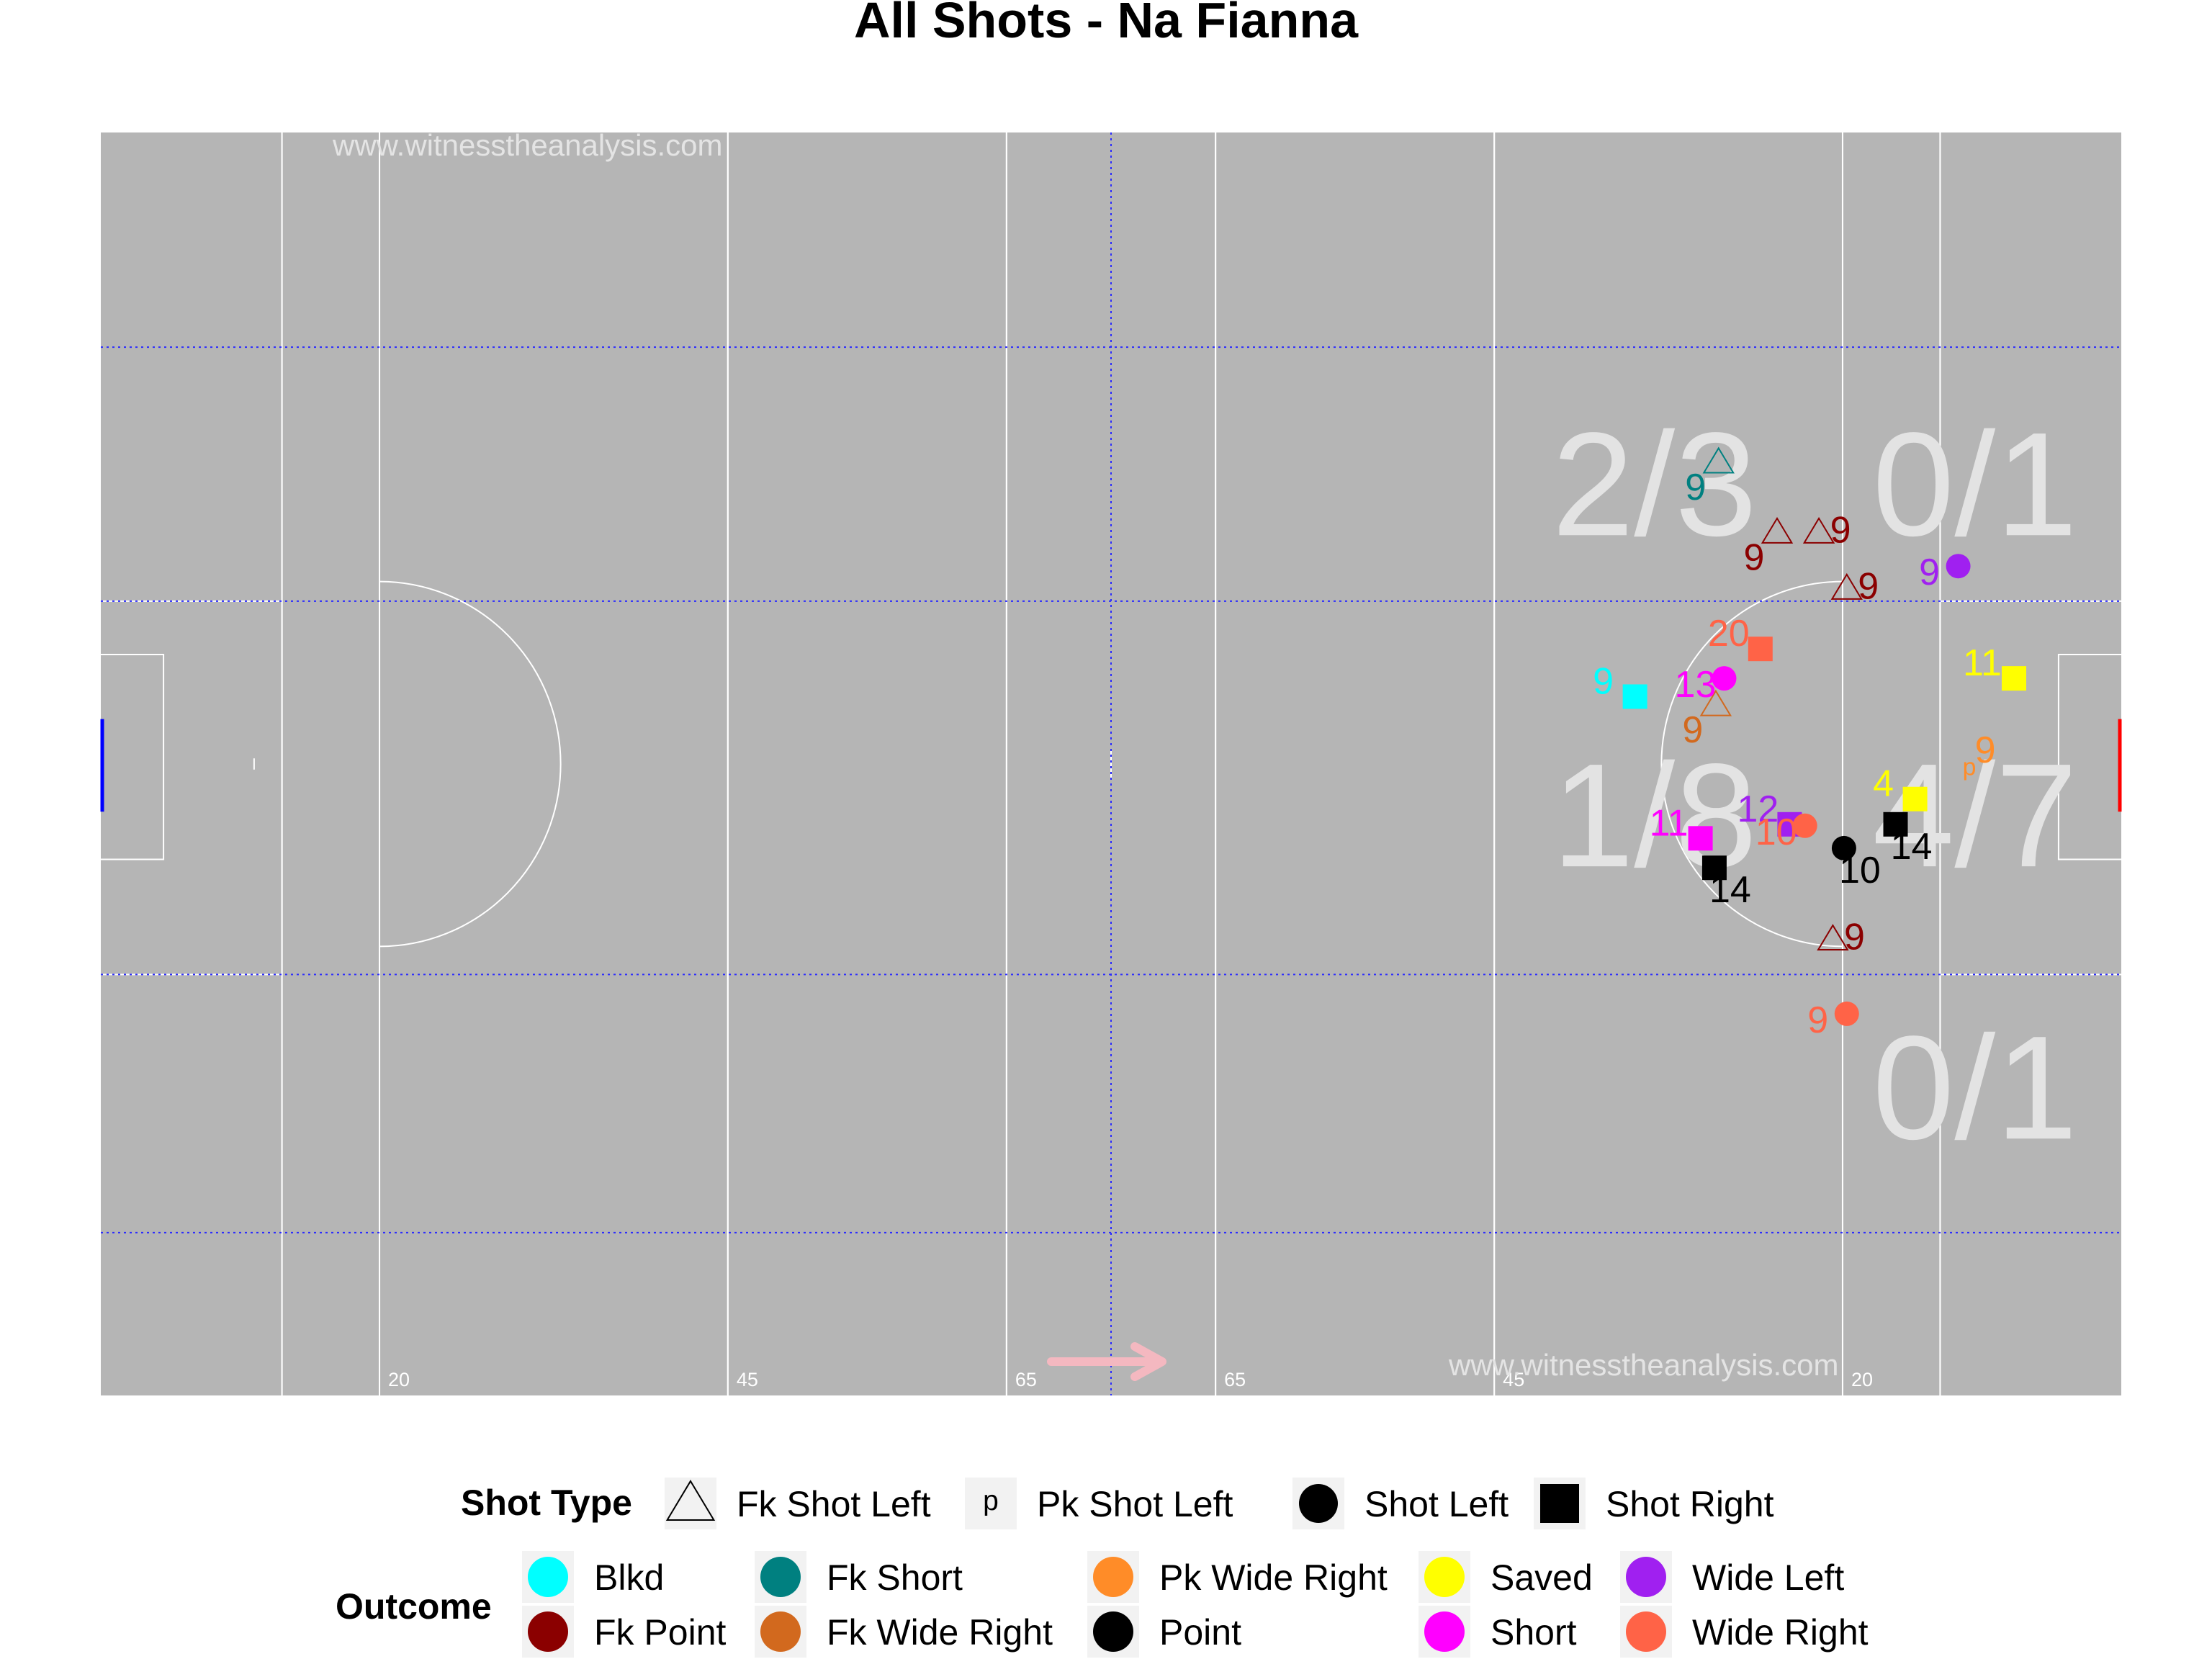 This screenshot has height=1659, width=2212. What do you see at coordinates (1780, 1633) in the screenshot?
I see `legend-outcome-label: Wide Right` at bounding box center [1780, 1633].